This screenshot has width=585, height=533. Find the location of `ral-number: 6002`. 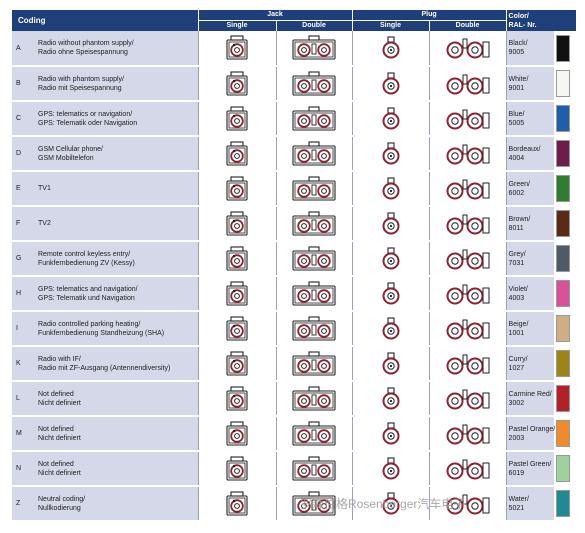

ral-number: 6002 is located at coordinates (516, 193).